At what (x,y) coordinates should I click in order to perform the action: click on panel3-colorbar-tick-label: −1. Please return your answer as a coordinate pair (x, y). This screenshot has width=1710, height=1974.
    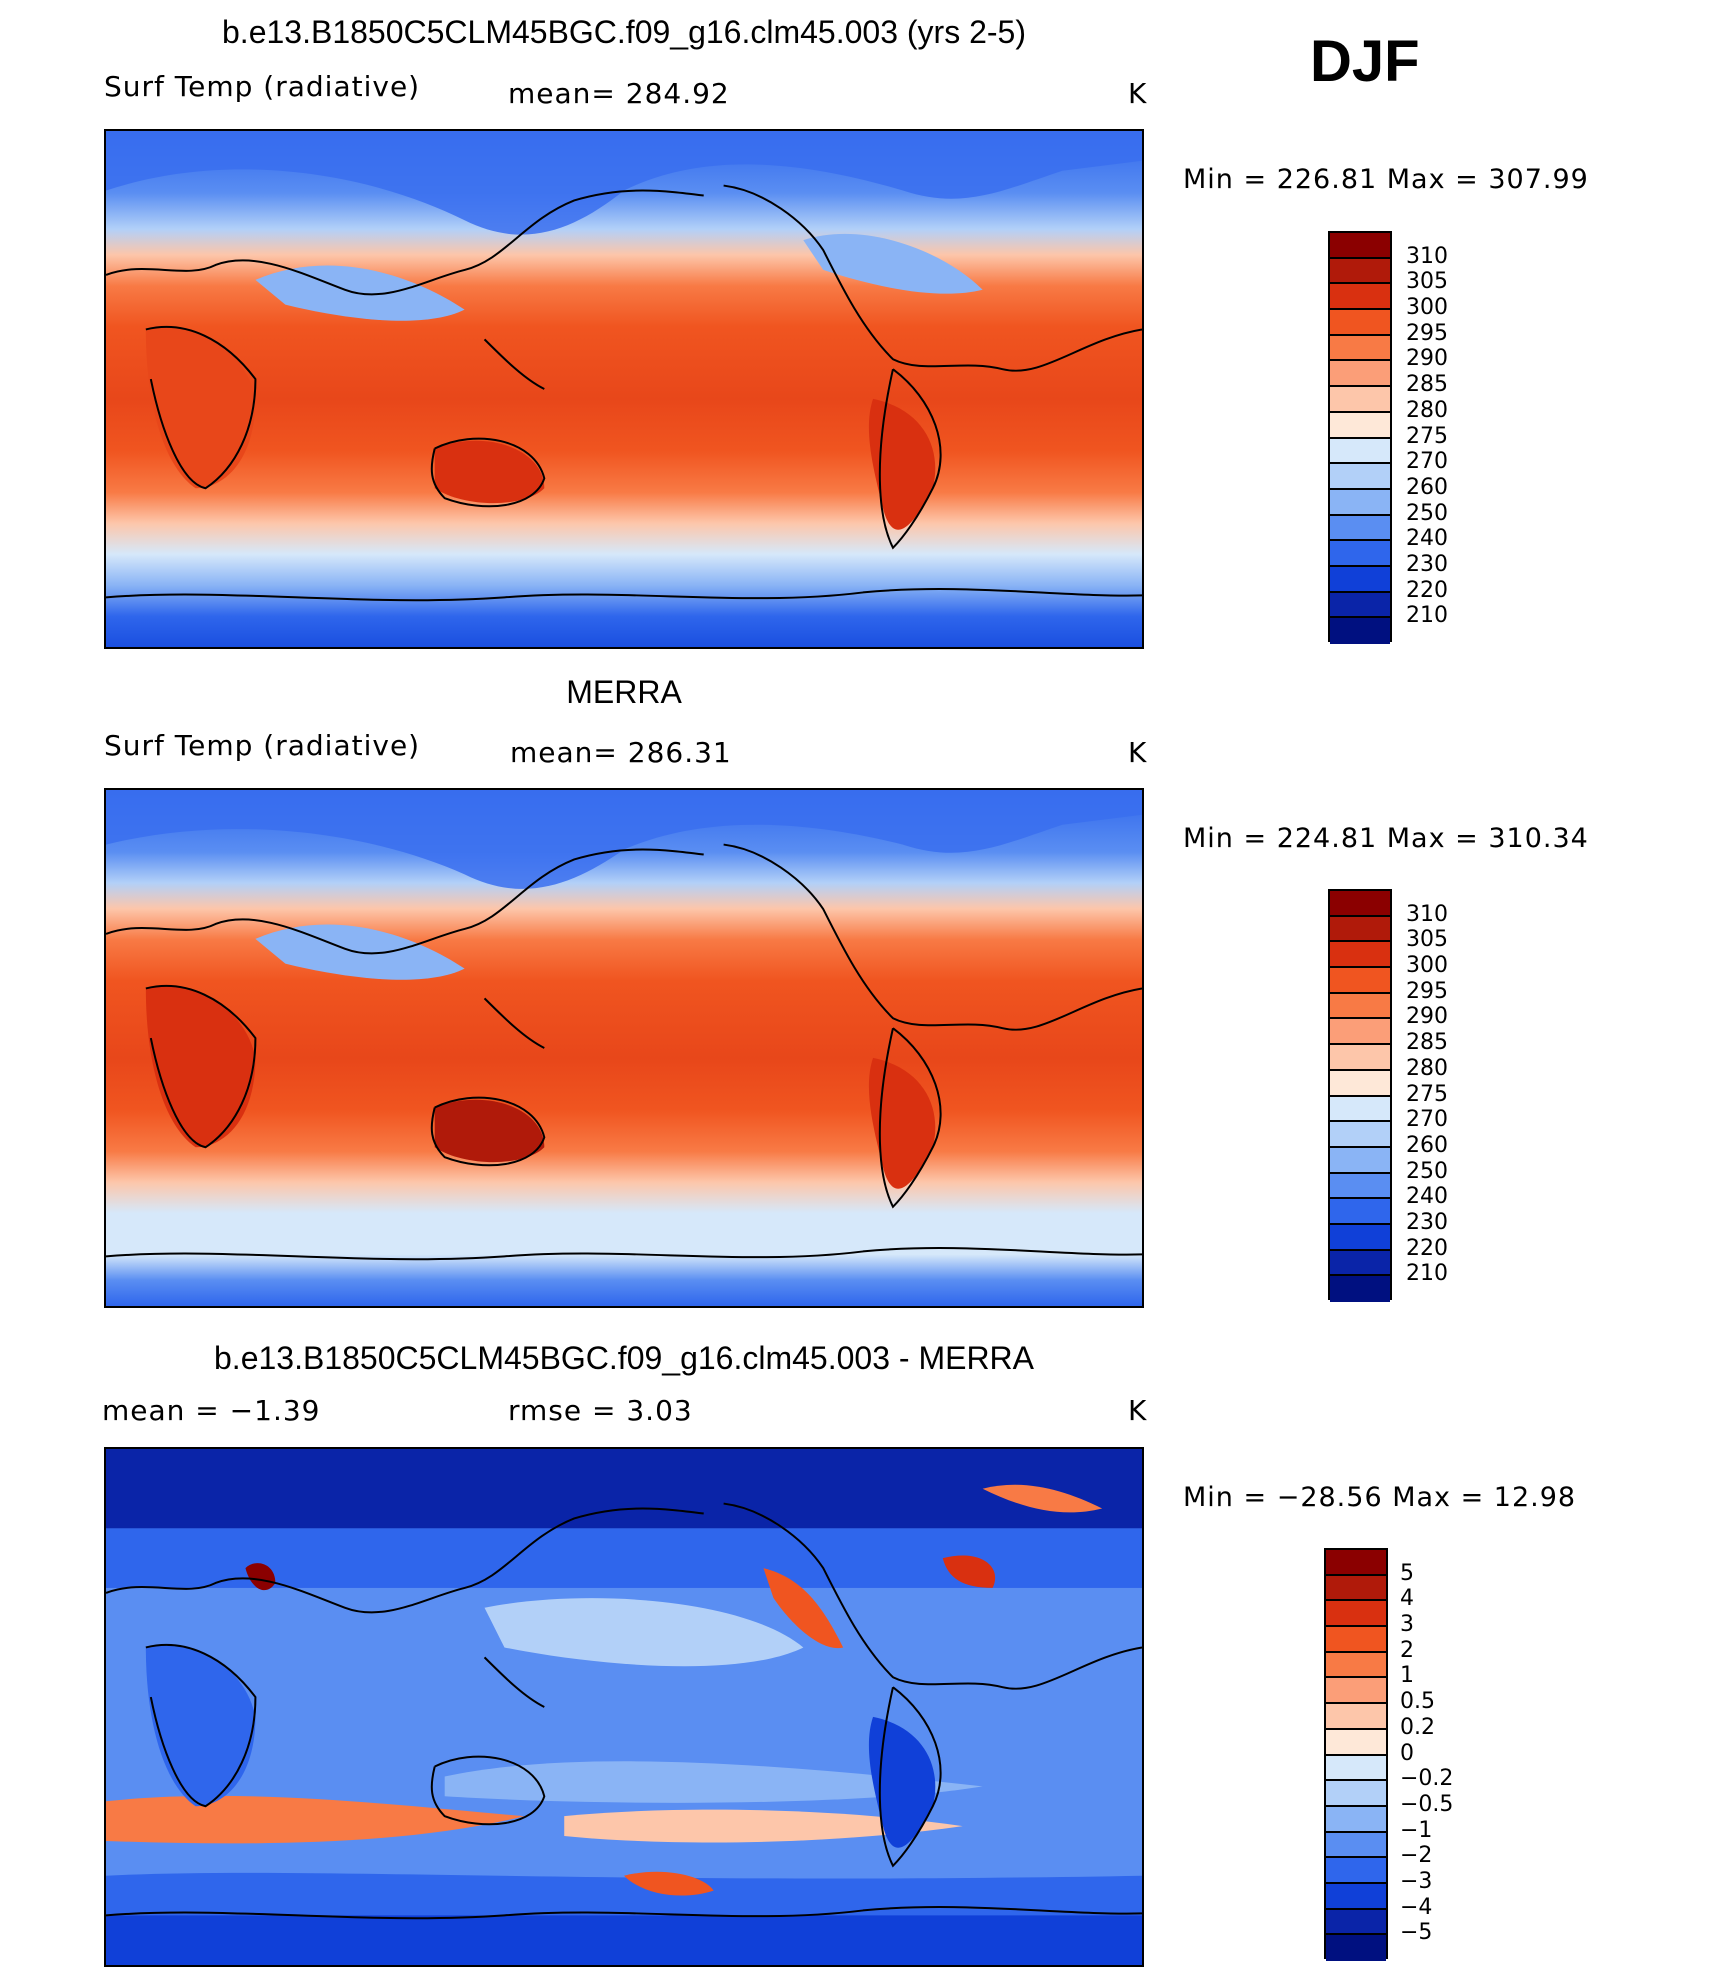
    Looking at the image, I should click on (1416, 1830).